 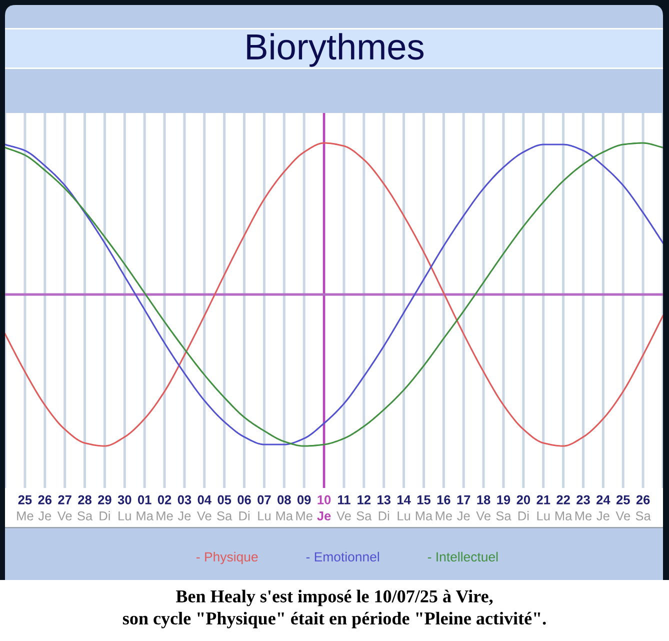 I want to click on category-label: 02 Me, so click(x=164, y=507).